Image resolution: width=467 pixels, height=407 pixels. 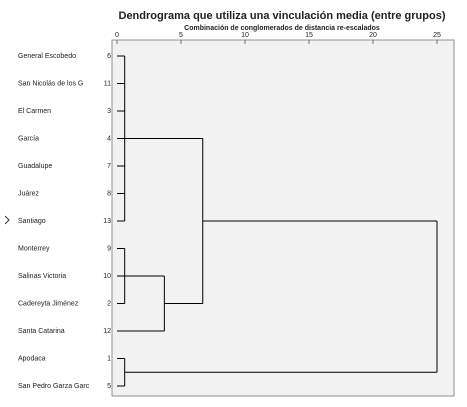 I want to click on leaf-label: Salinas Victoria, so click(x=42, y=276).